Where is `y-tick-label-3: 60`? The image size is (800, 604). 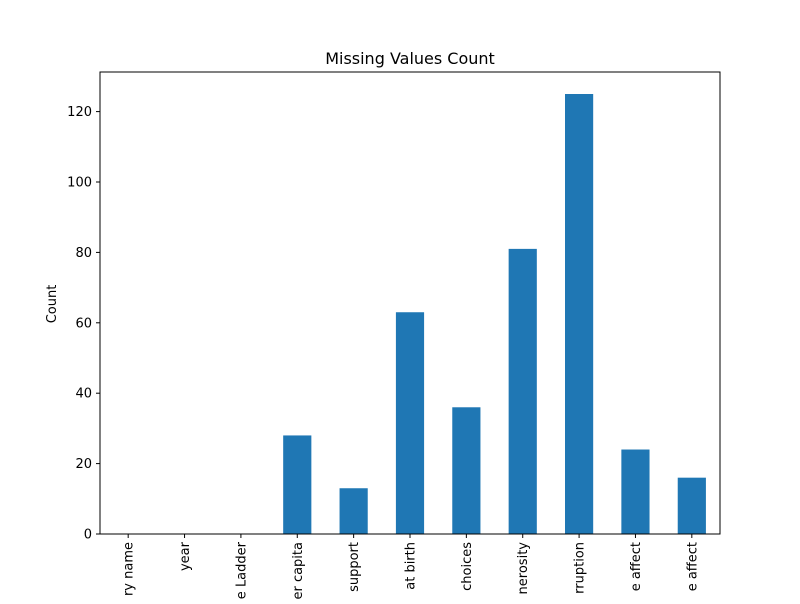 y-tick-label-3: 60 is located at coordinates (83, 323).